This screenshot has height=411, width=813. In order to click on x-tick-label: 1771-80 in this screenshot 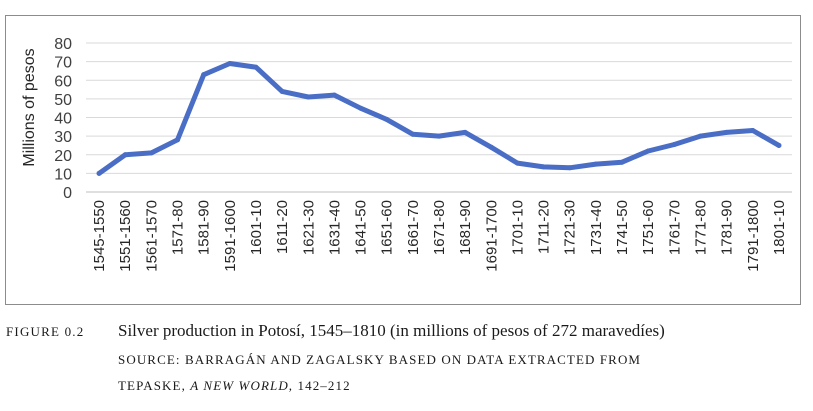, I will do `click(700, 227)`.